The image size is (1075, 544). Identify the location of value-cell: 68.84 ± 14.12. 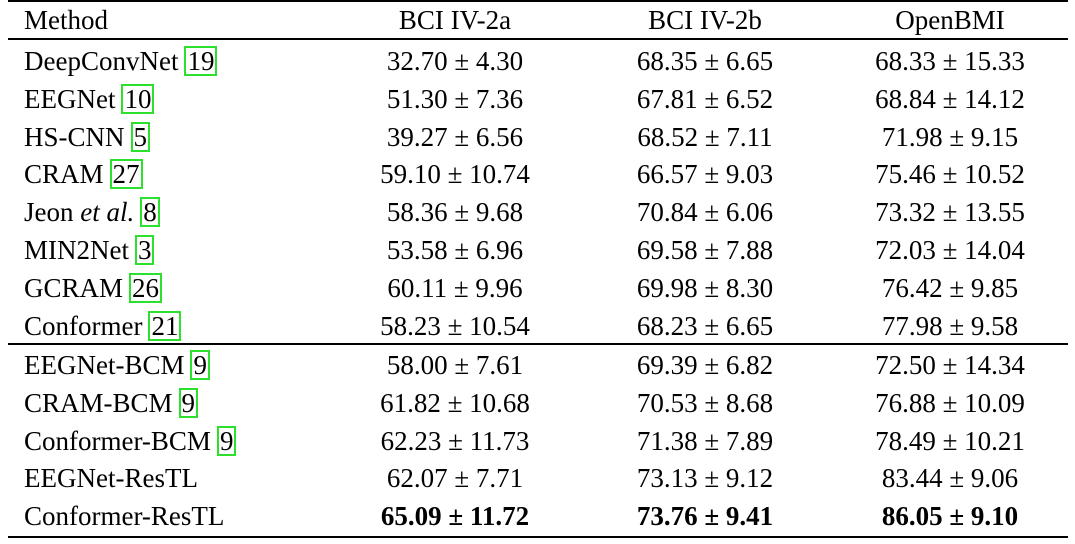
(950, 98).